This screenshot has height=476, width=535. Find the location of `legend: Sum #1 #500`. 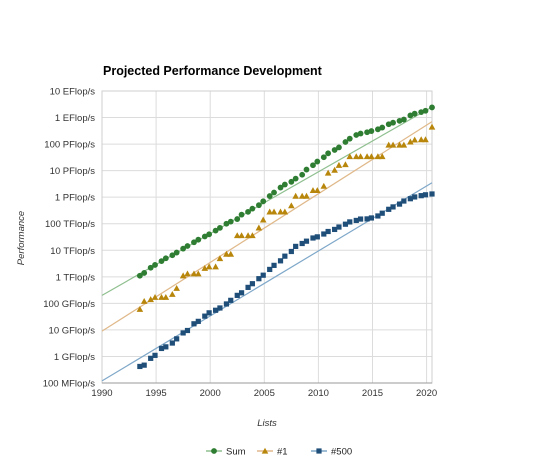

legend: Sum #1 #500 is located at coordinates (279, 452).